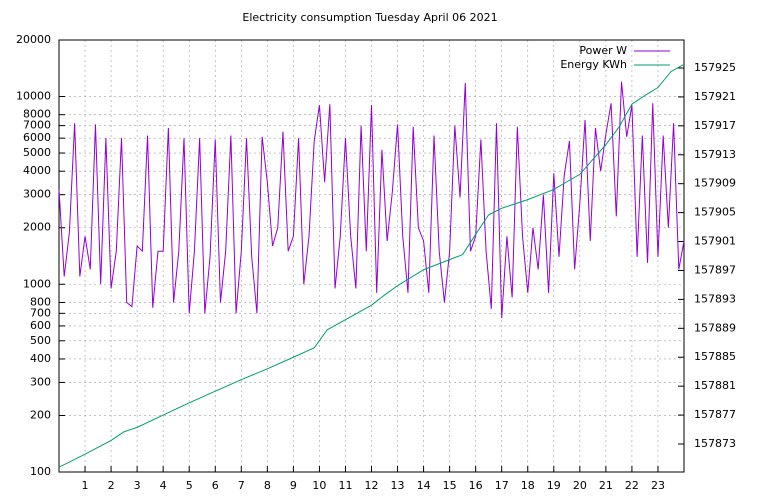  Describe the element at coordinates (40, 301) in the screenshot. I see `y-tick-label: 800` at that location.